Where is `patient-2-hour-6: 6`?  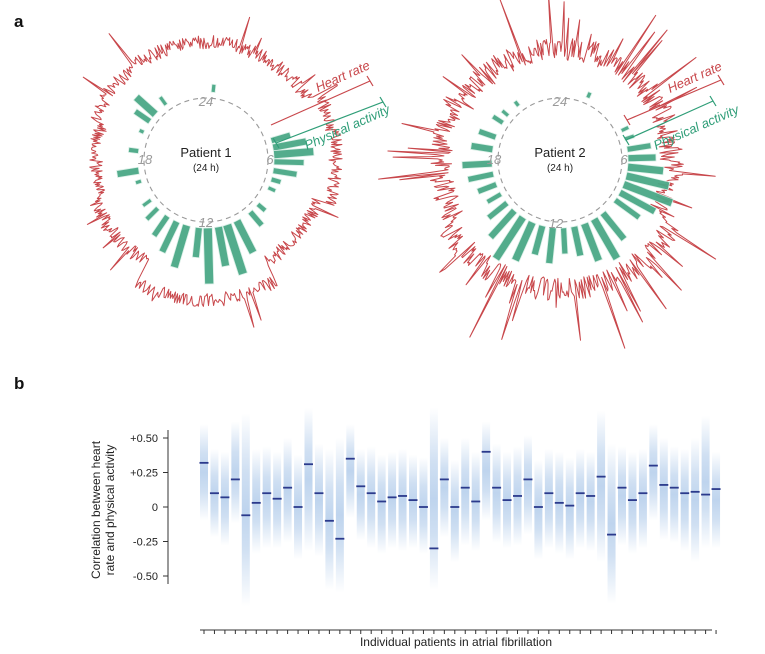 patient-2-hour-6: 6 is located at coordinates (624, 159).